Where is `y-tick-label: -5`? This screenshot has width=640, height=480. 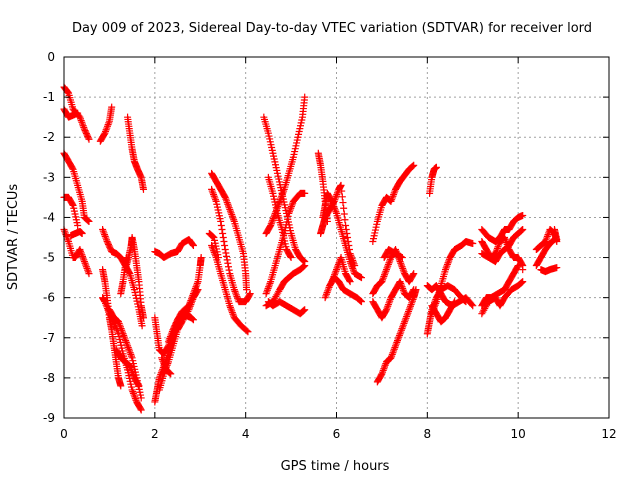 y-tick-label: -5 is located at coordinates (49, 258).